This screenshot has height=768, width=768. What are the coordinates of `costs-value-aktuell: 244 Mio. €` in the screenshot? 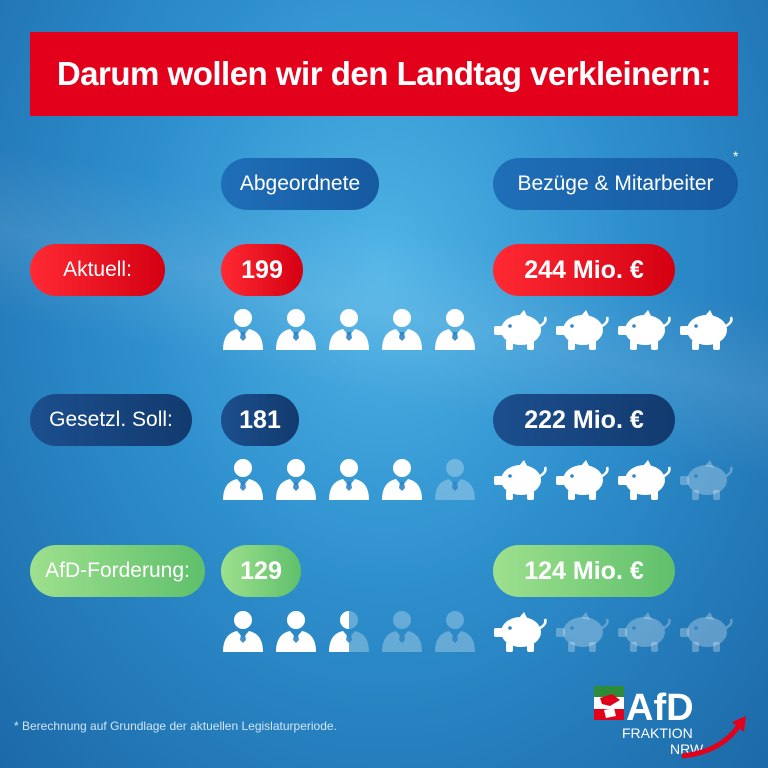 It's located at (584, 270).